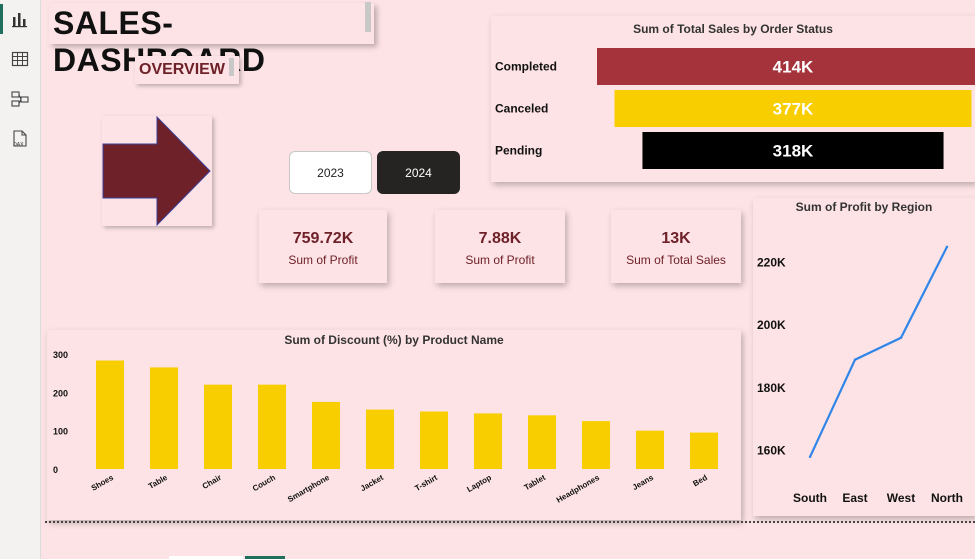 The height and width of the screenshot is (559, 975). I want to click on order-status-plot: Completed 414K Canceled 377K Pending 318K, so click(735, 108).